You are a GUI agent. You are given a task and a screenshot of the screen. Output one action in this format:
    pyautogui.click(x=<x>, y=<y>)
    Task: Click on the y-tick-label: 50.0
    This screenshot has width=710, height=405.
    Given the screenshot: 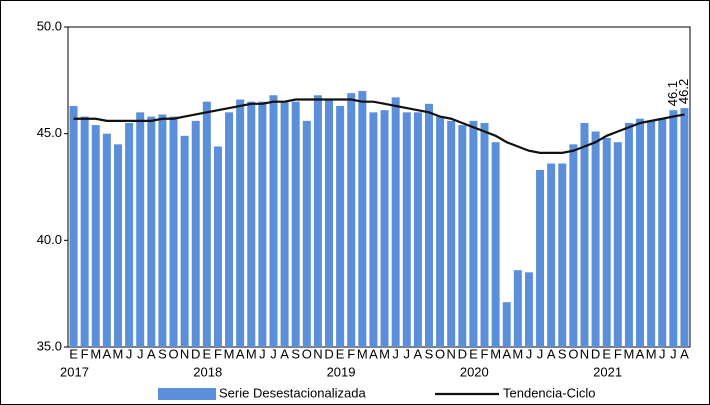 What is the action you would take?
    pyautogui.click(x=49, y=25)
    